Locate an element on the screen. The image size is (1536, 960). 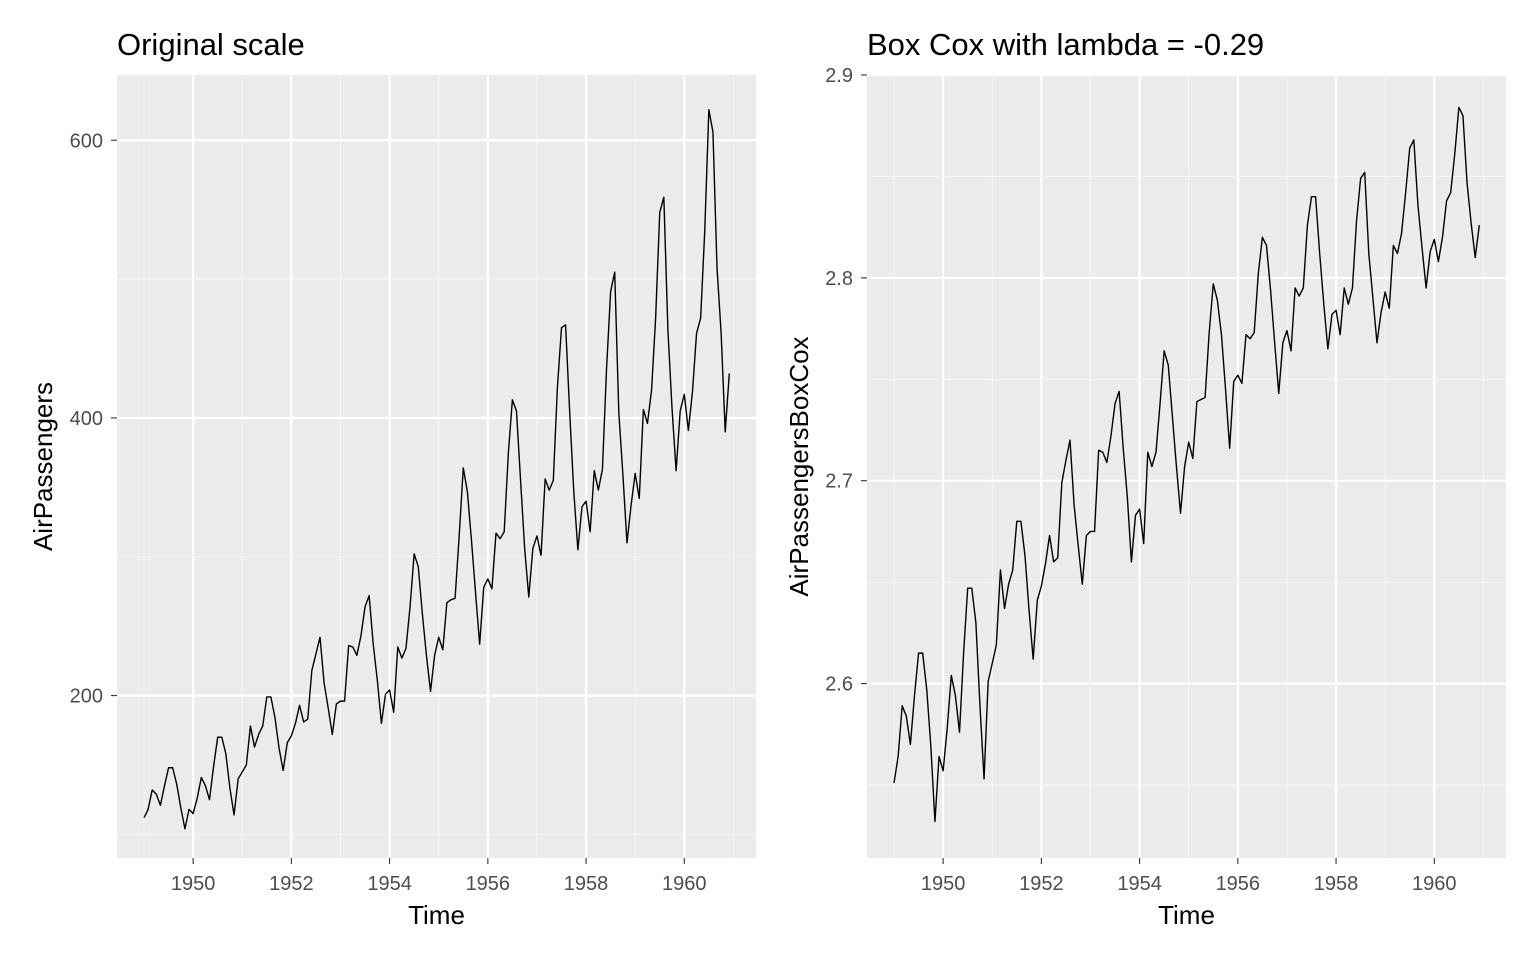
y-tick-label: 2.9 is located at coordinates (839, 76).